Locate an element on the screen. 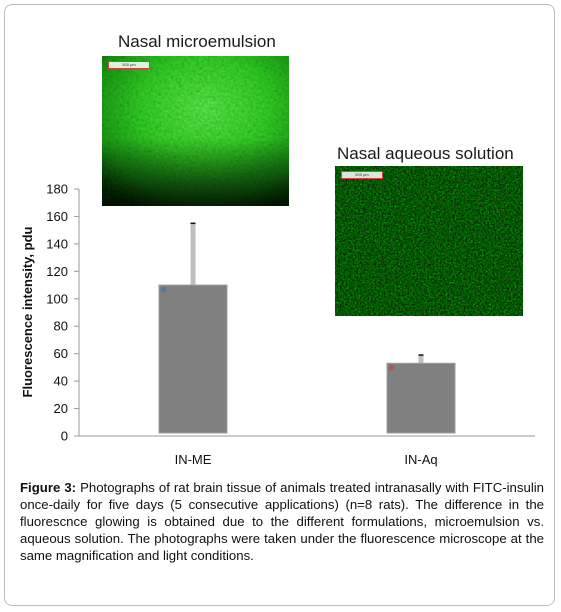 The height and width of the screenshot is (612, 561). microscopy-photo-aqueous: 500 µm is located at coordinates (429, 241).